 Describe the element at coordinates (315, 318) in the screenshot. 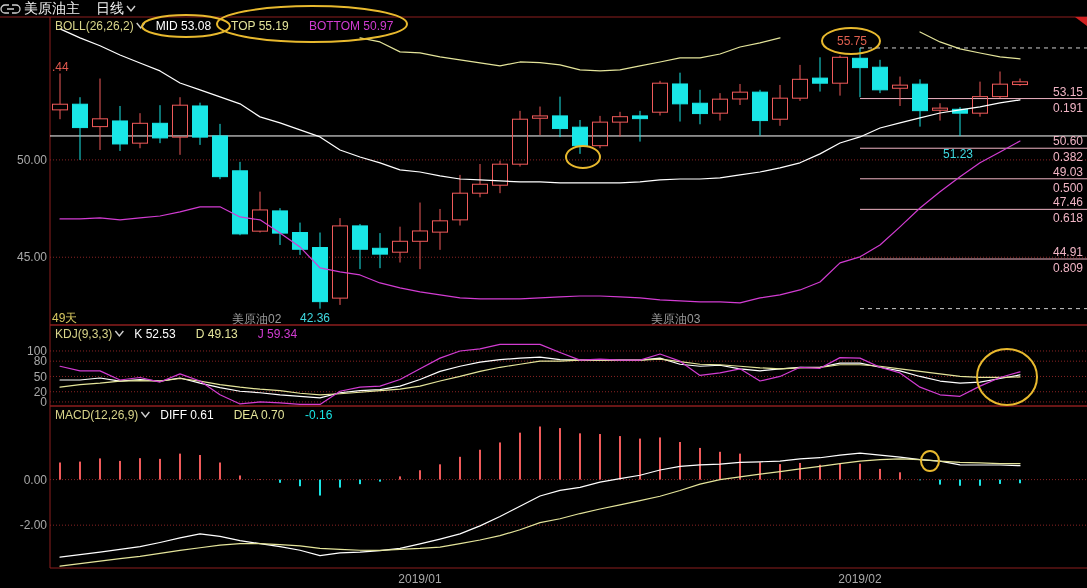

I see `annotation: 42.36` at that location.